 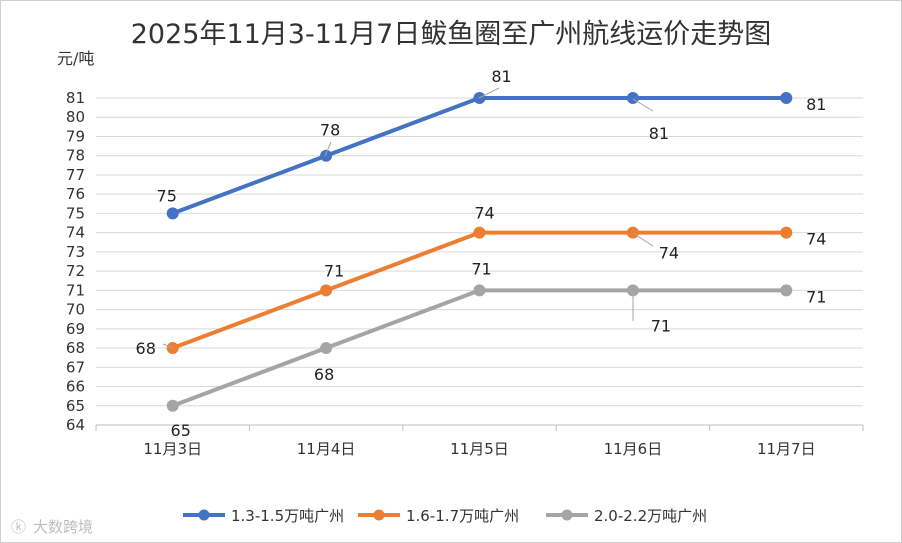 I want to click on legend-label: 1.3-1.5万吨广州, so click(x=287, y=516).